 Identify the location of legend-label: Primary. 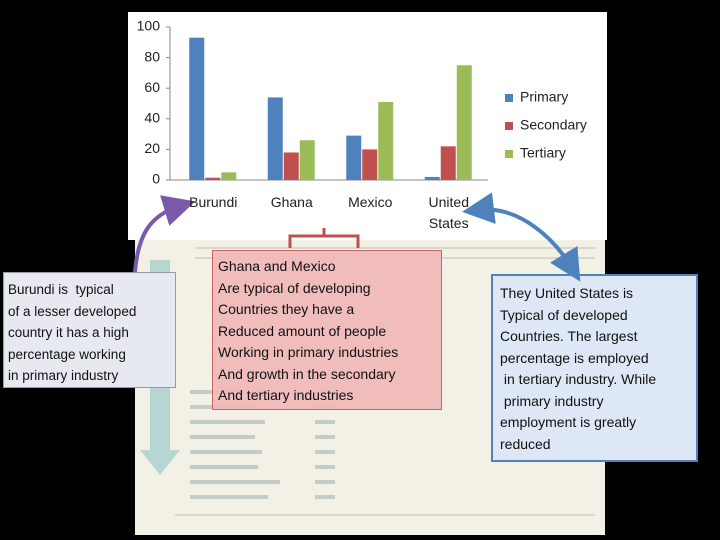
(544, 97).